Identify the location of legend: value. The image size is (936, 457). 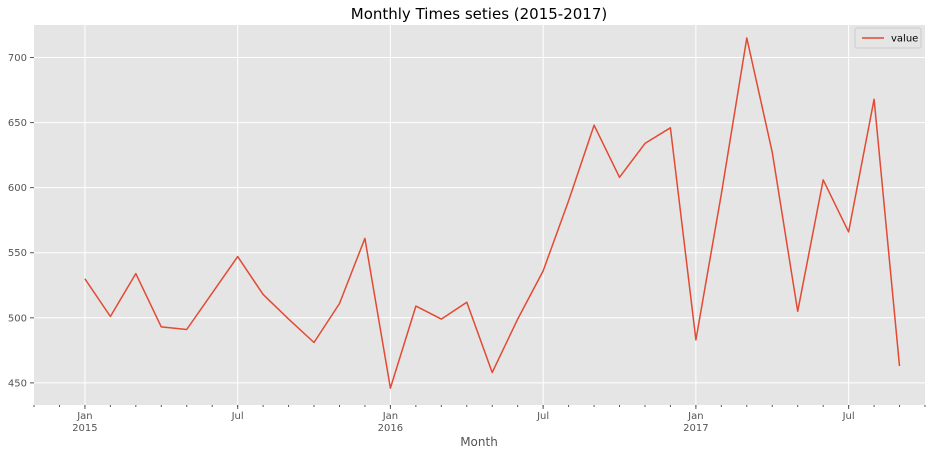
(888, 38).